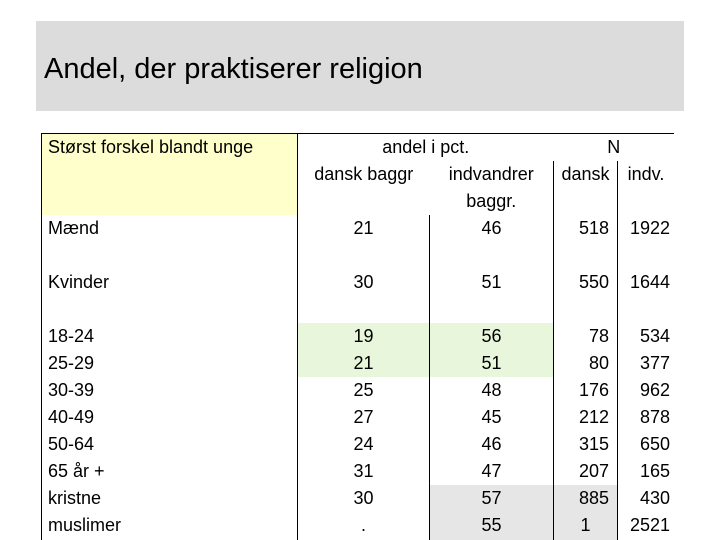 The height and width of the screenshot is (540, 720). I want to click on header-dansk-baggr: dansk baggr, so click(364, 188).